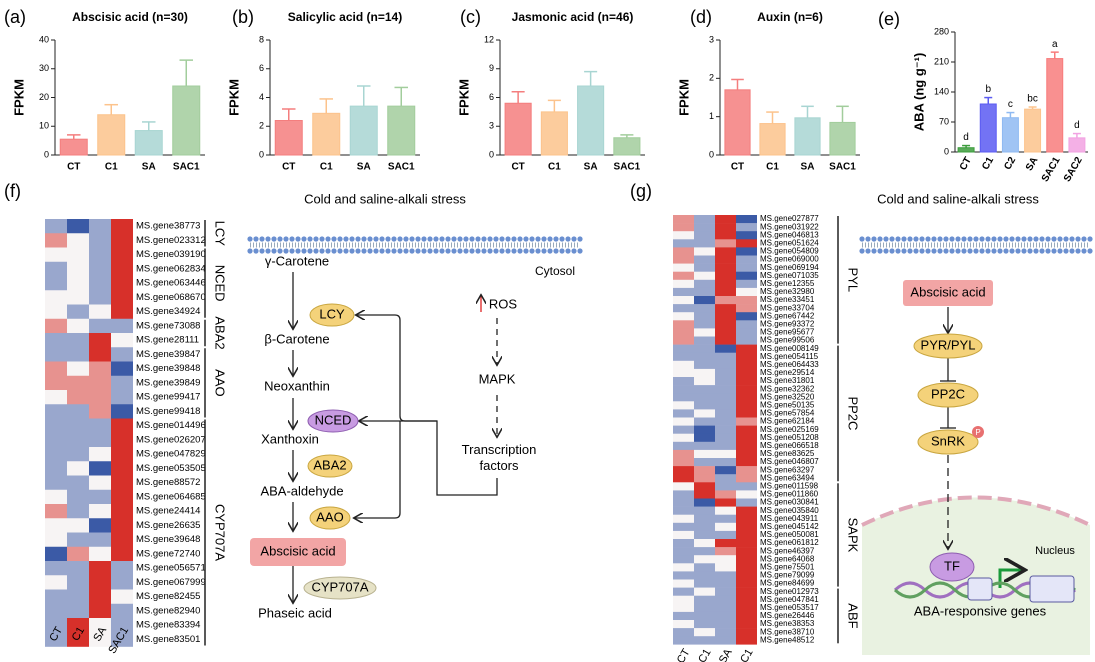  I want to click on gene-label: MS.gene62184, so click(787, 421).